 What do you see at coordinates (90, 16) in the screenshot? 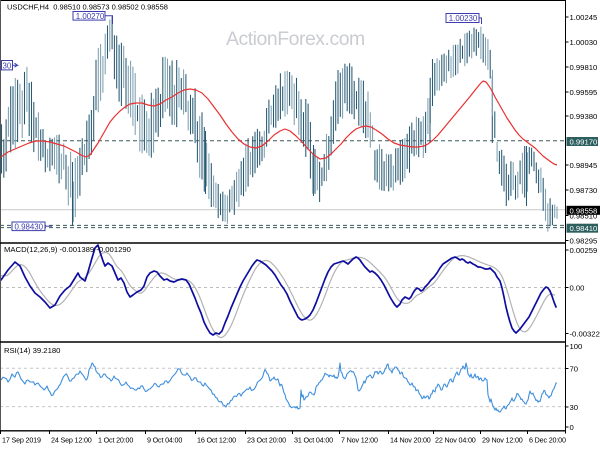
I see `svg-text: 1.00270` at bounding box center [90, 16].